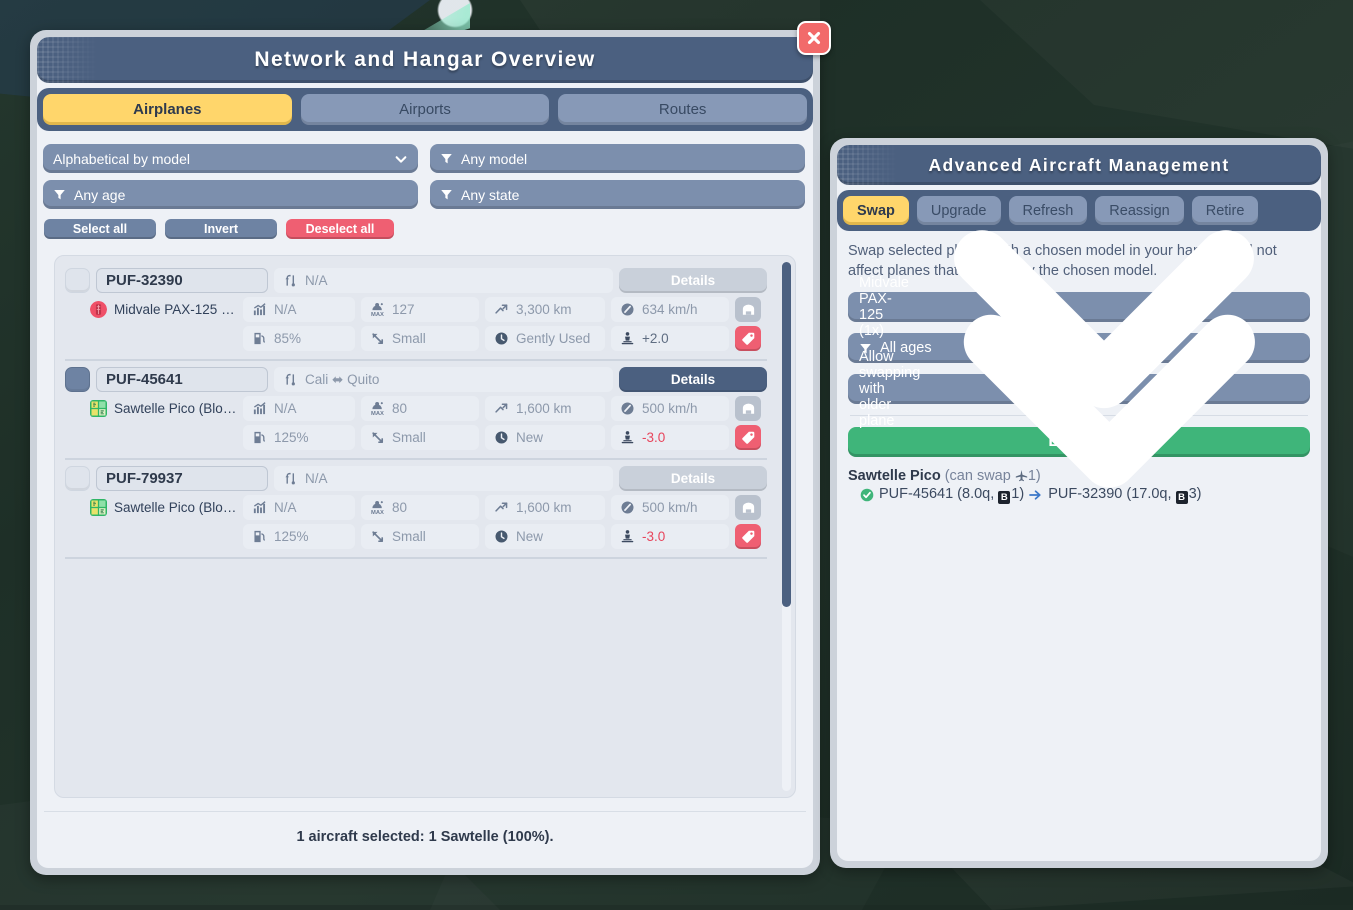 The width and height of the screenshot is (1353, 910). I want to click on main-tabbar: Airplanes Airports Routes, so click(425, 109).